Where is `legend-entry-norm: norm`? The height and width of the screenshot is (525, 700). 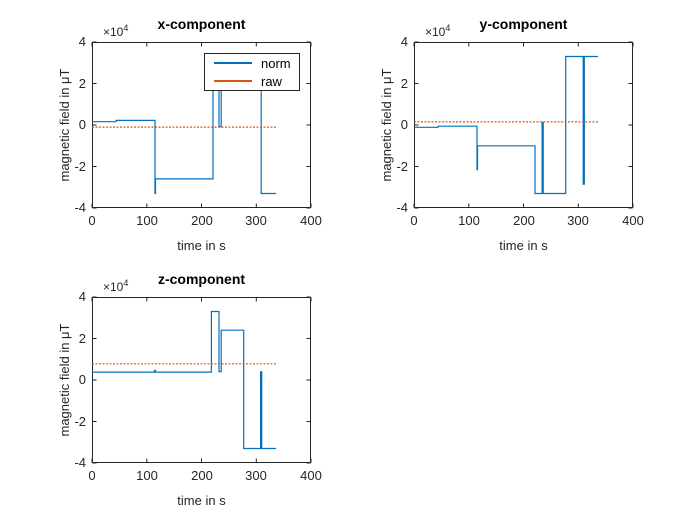
legend-entry-norm: norm is located at coordinates (252, 63).